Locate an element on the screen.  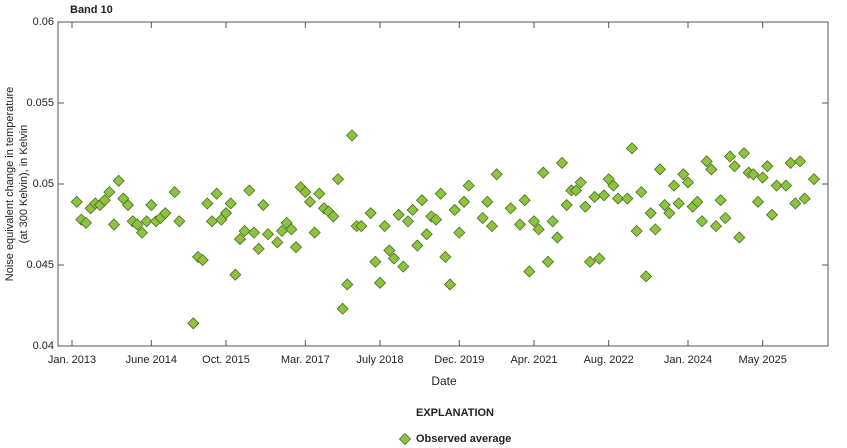
x-tick-label: Mar. 2017 is located at coordinates (305, 360).